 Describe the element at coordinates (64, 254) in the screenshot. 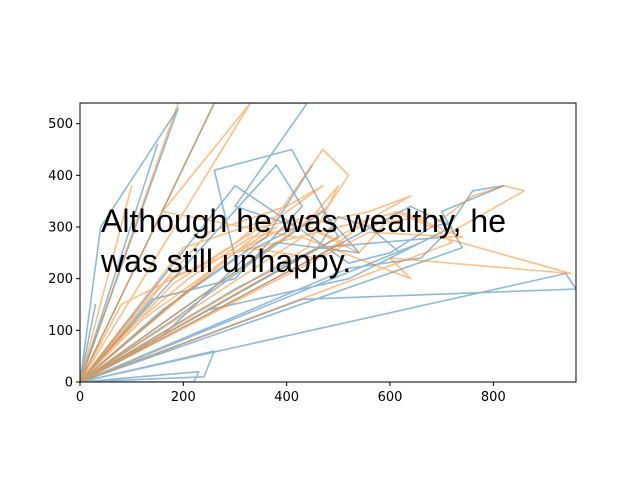

I see `y-axis: 0 100 200 300 400 500` at that location.